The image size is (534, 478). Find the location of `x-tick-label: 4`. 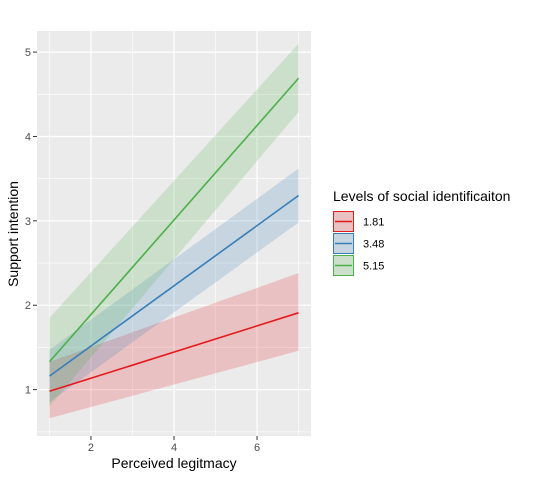

x-tick-label: 4 is located at coordinates (174, 448).